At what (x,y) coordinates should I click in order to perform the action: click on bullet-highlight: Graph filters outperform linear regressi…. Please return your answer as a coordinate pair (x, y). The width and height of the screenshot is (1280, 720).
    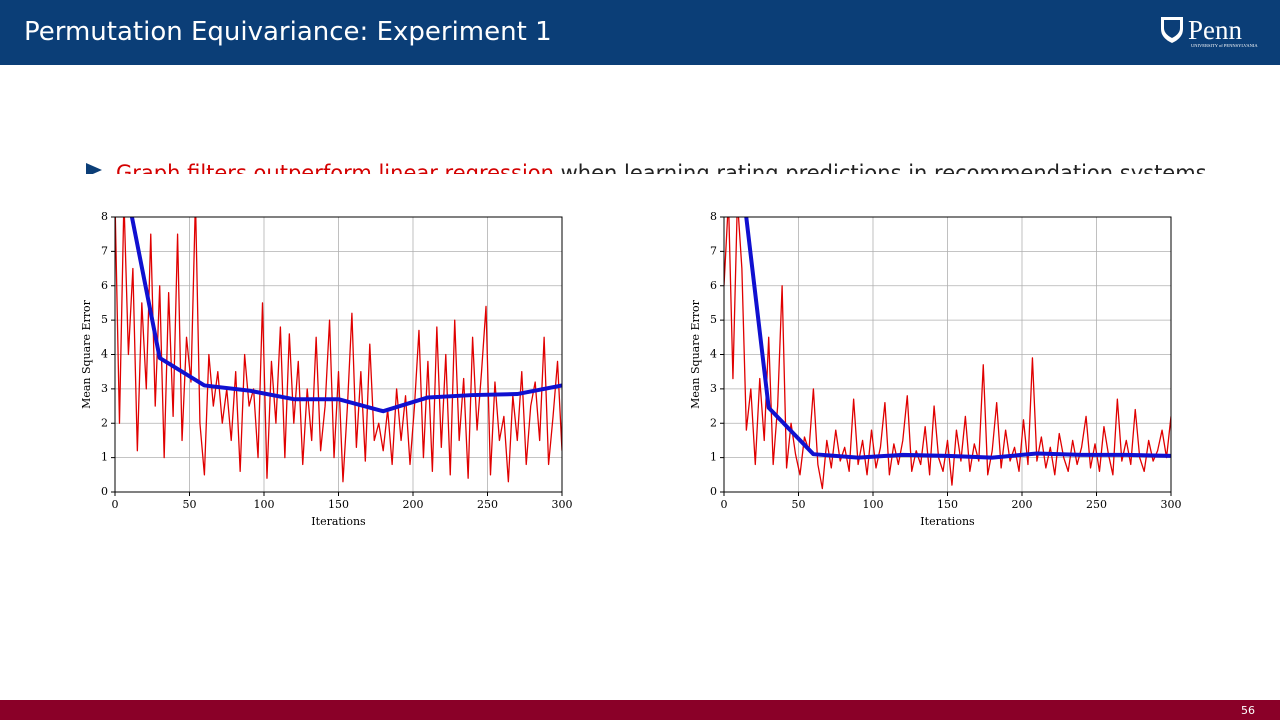
    Looking at the image, I should click on (335, 173).